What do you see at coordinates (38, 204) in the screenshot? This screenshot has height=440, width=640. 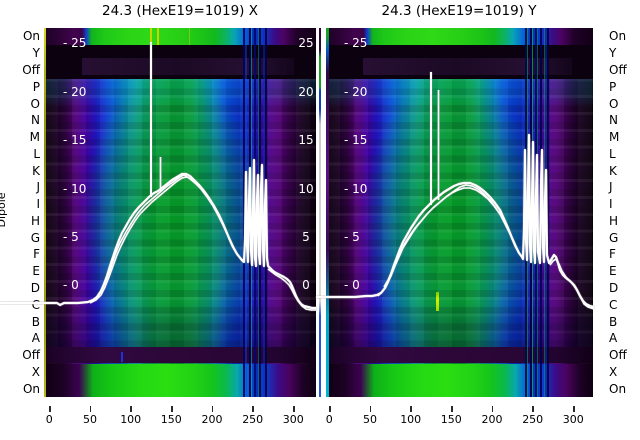 I see `row-label-left: I` at bounding box center [38, 204].